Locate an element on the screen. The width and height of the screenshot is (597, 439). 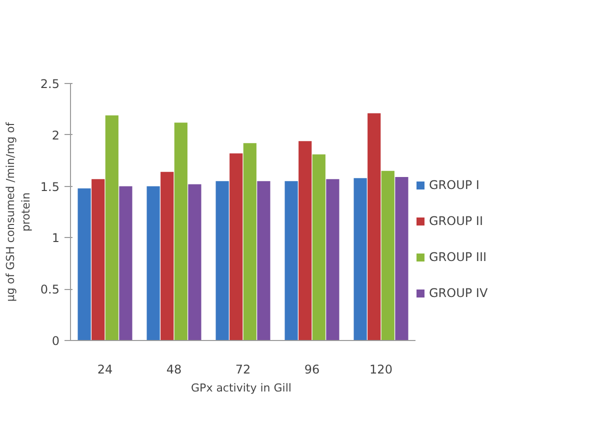
x-axis-title: GPx activity in Gill is located at coordinates (241, 388).